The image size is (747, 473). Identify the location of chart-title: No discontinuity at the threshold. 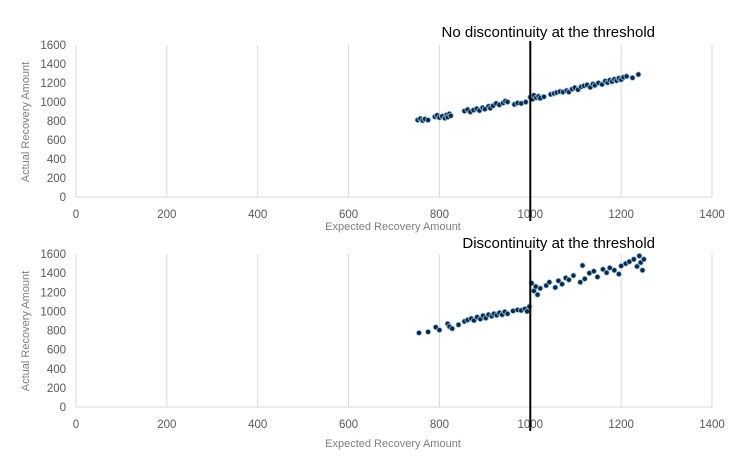
(548, 32).